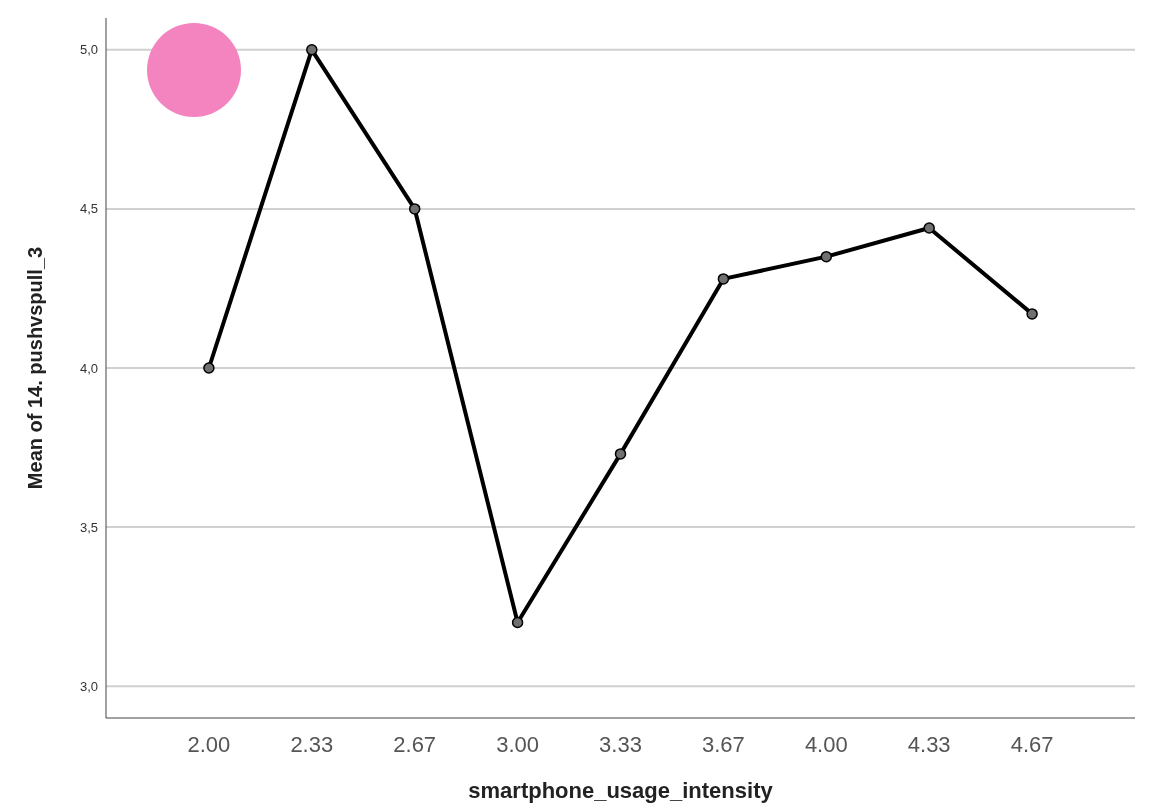 This screenshot has height=812, width=1173. What do you see at coordinates (518, 744) in the screenshot?
I see `x-tick-label: 3.00` at bounding box center [518, 744].